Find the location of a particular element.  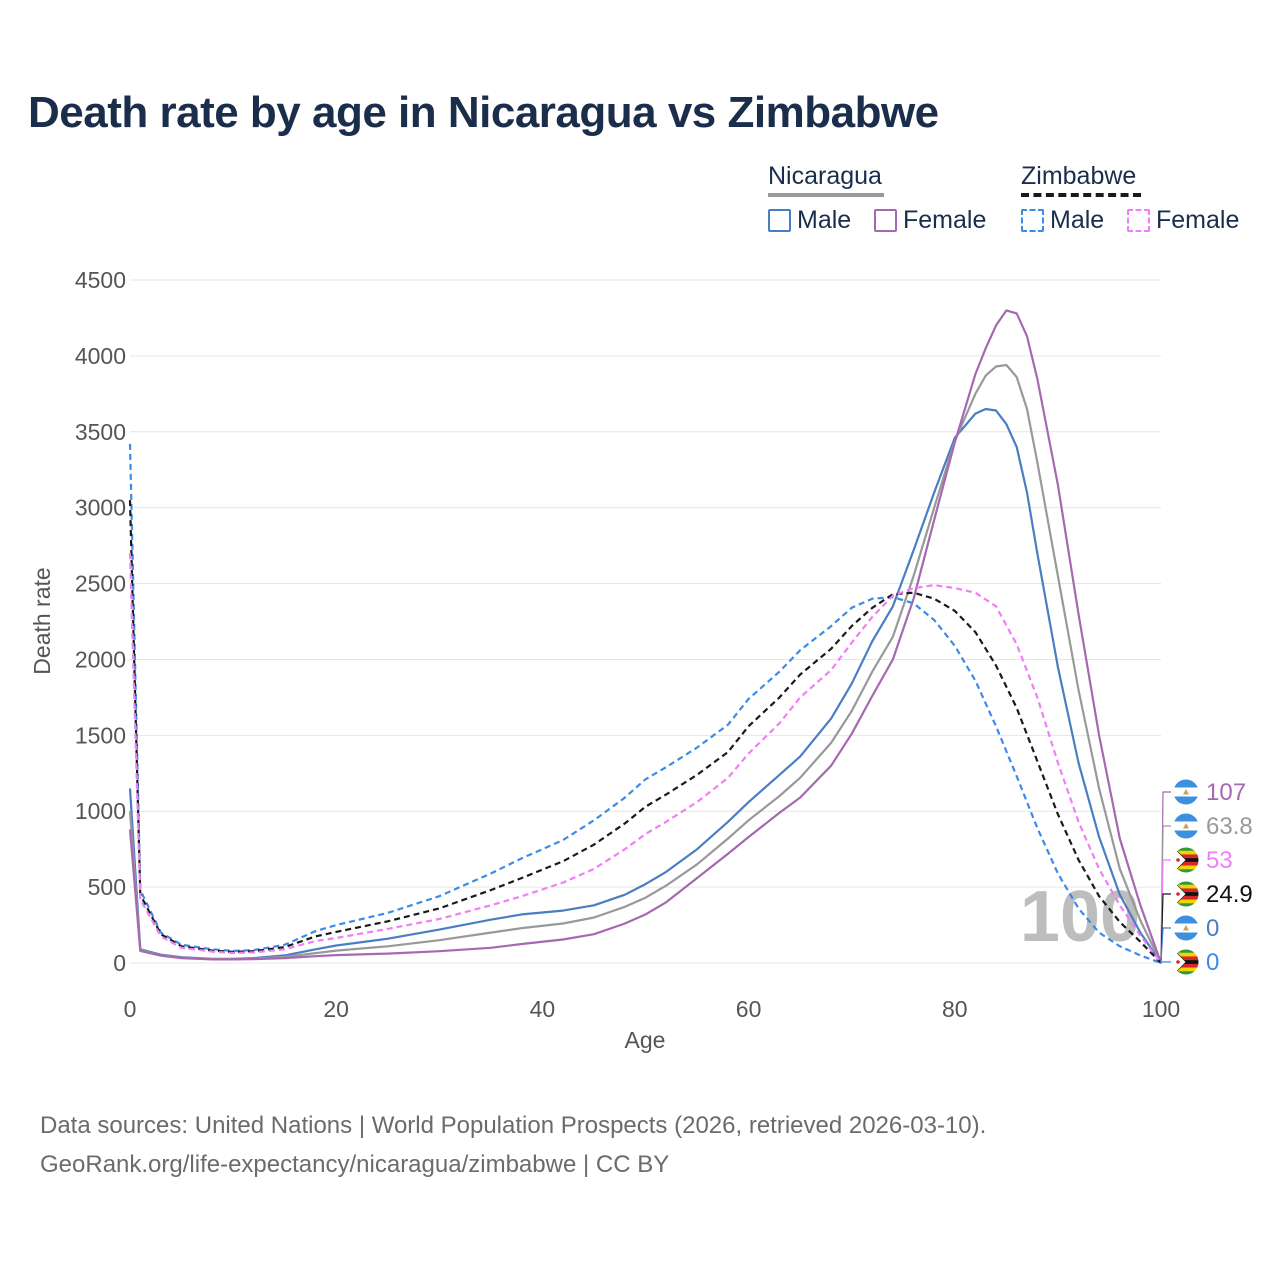

x-tick-label: 100 is located at coordinates (1161, 1009).